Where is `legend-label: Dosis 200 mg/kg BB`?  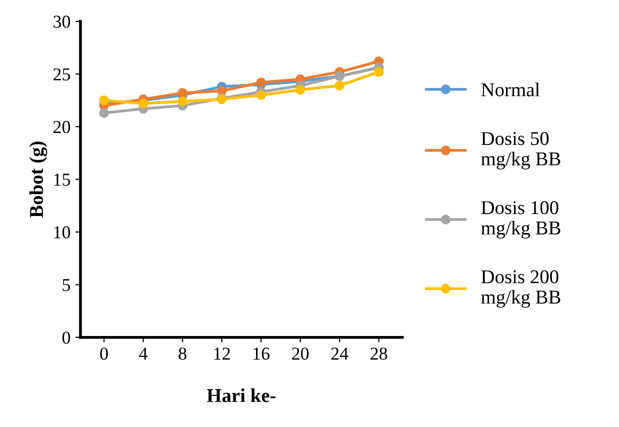
legend-label: Dosis 200 mg/kg BB is located at coordinates (520, 289).